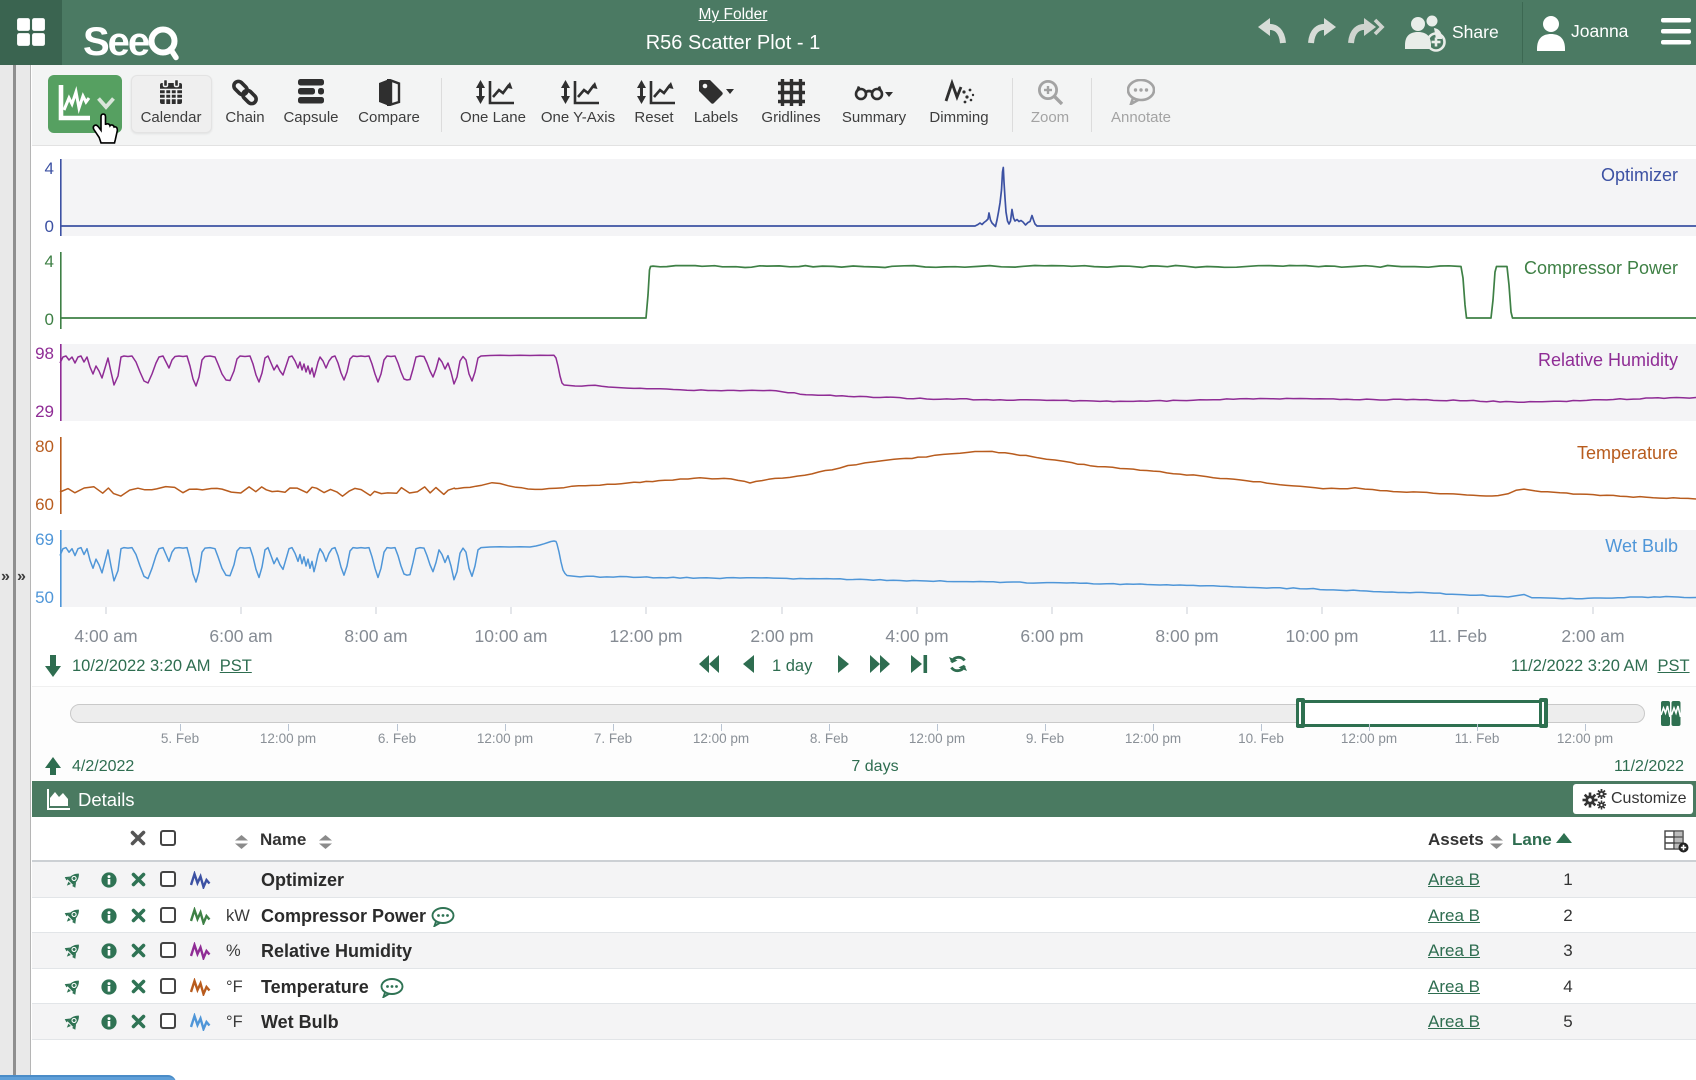  Describe the element at coordinates (1186, 636) in the screenshot. I see `svg-text: 8:00 pm` at that location.